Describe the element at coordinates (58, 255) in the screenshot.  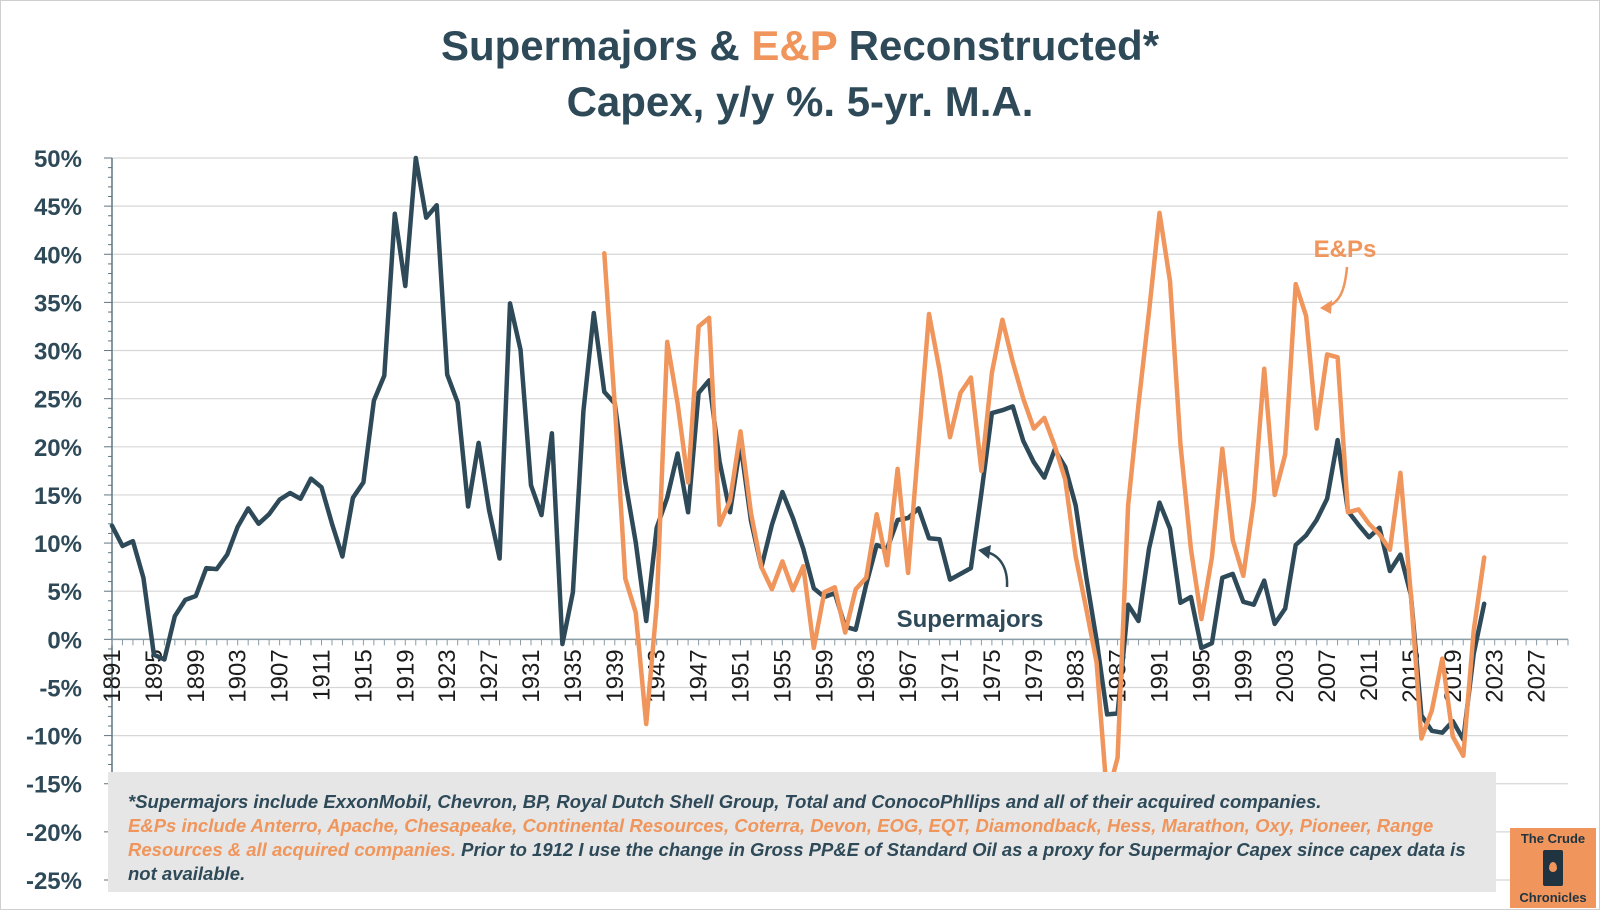
I see `y-tick-label: 40%` at that location.